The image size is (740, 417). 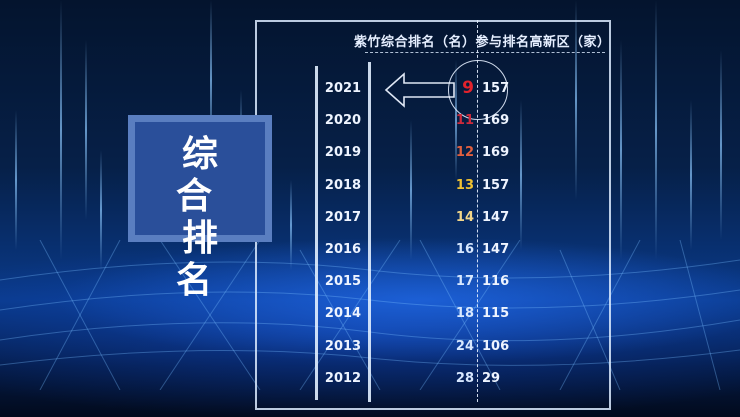 What do you see at coordinates (343, 282) in the screenshot?
I see `year-cell: 2015` at bounding box center [343, 282].